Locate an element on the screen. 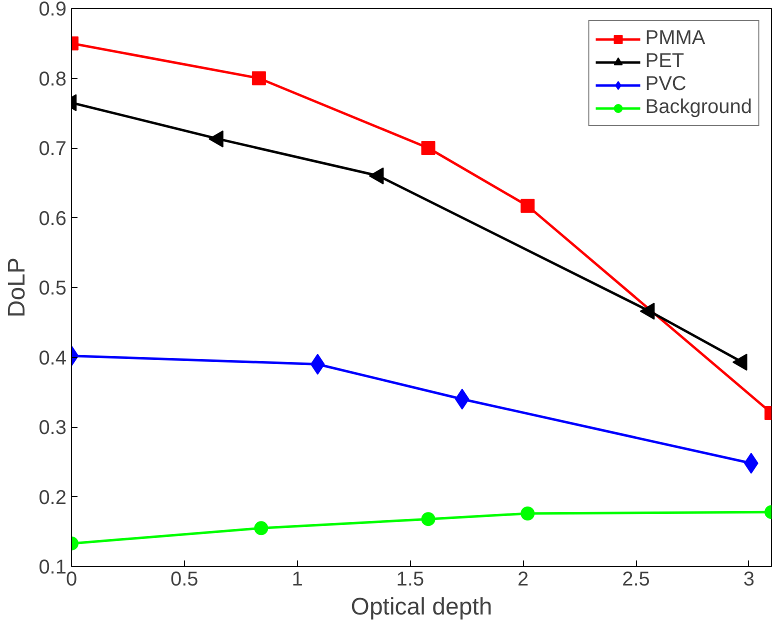  x-tick-label: 1.5 is located at coordinates (410, 579).